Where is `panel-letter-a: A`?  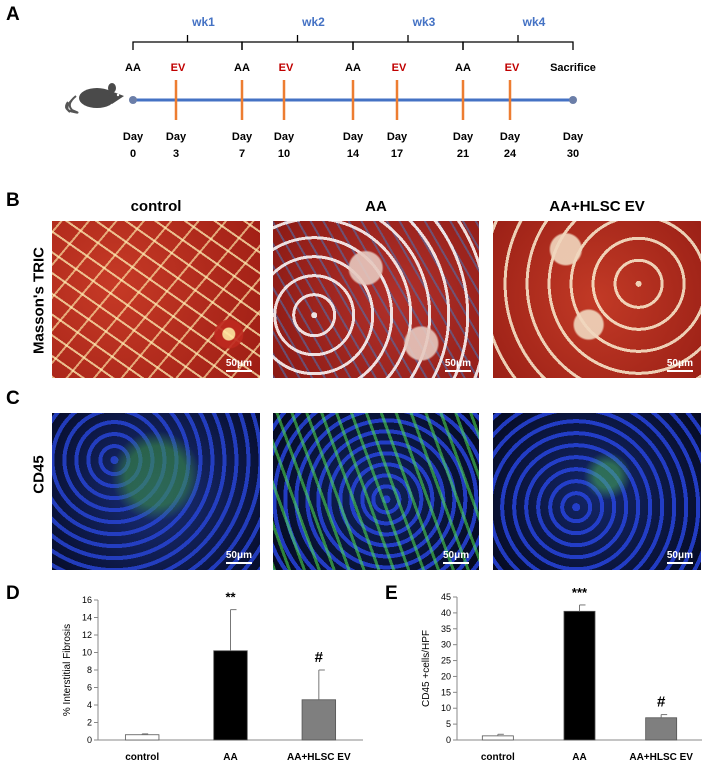
panel-letter-a: A is located at coordinates (13, 14).